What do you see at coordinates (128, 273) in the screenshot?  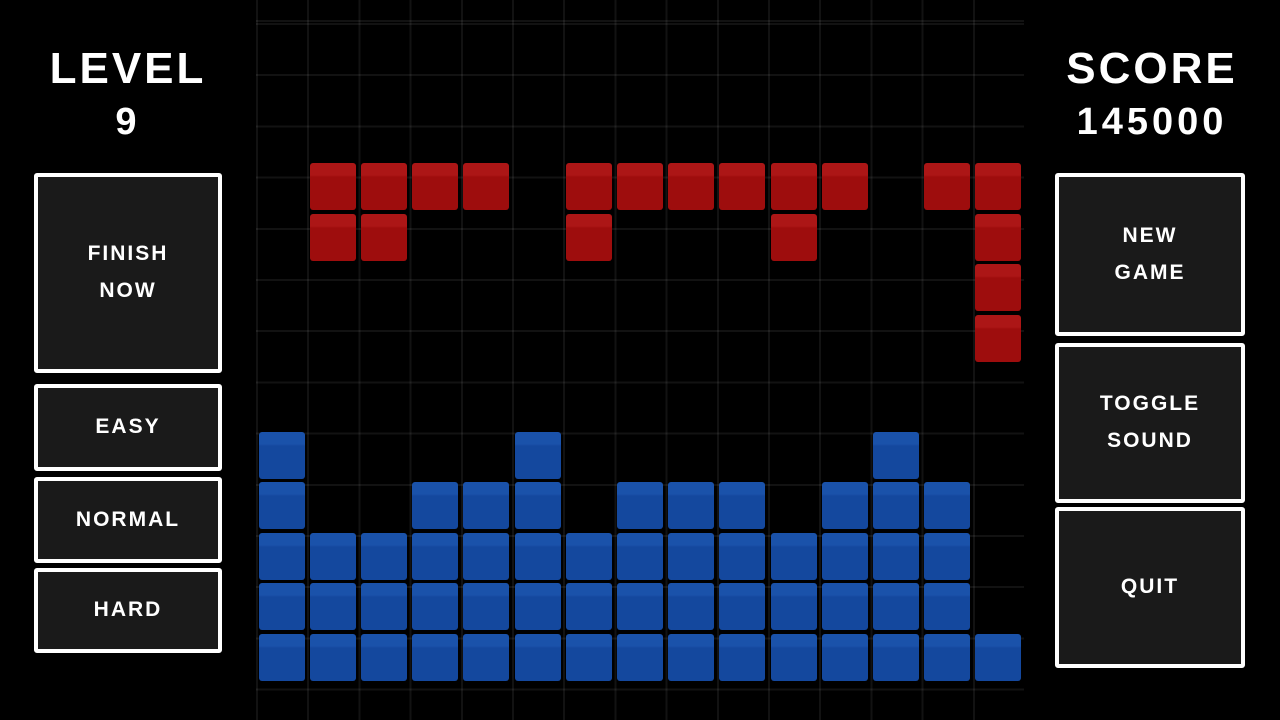 I see `finish-now-button: FINISH NOW` at bounding box center [128, 273].